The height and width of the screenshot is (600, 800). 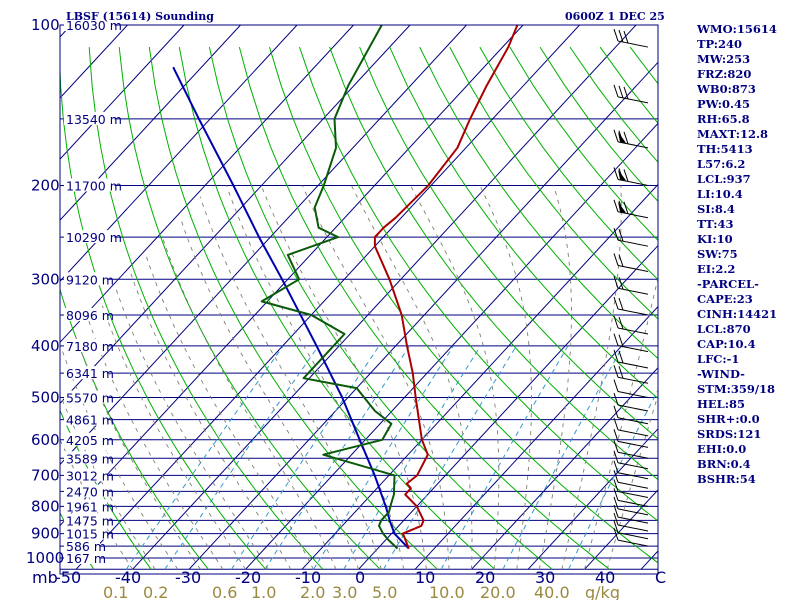 What do you see at coordinates (718, 359) in the screenshot?
I see `sidebar-index-line: LFC:-1` at bounding box center [718, 359].